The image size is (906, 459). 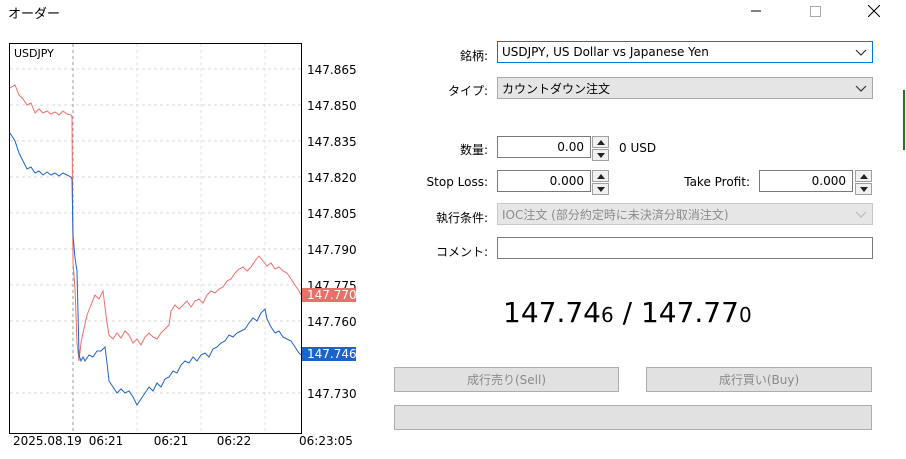 What do you see at coordinates (326, 441) in the screenshot?
I see `x-tick-label: 06:23:05` at bounding box center [326, 441].